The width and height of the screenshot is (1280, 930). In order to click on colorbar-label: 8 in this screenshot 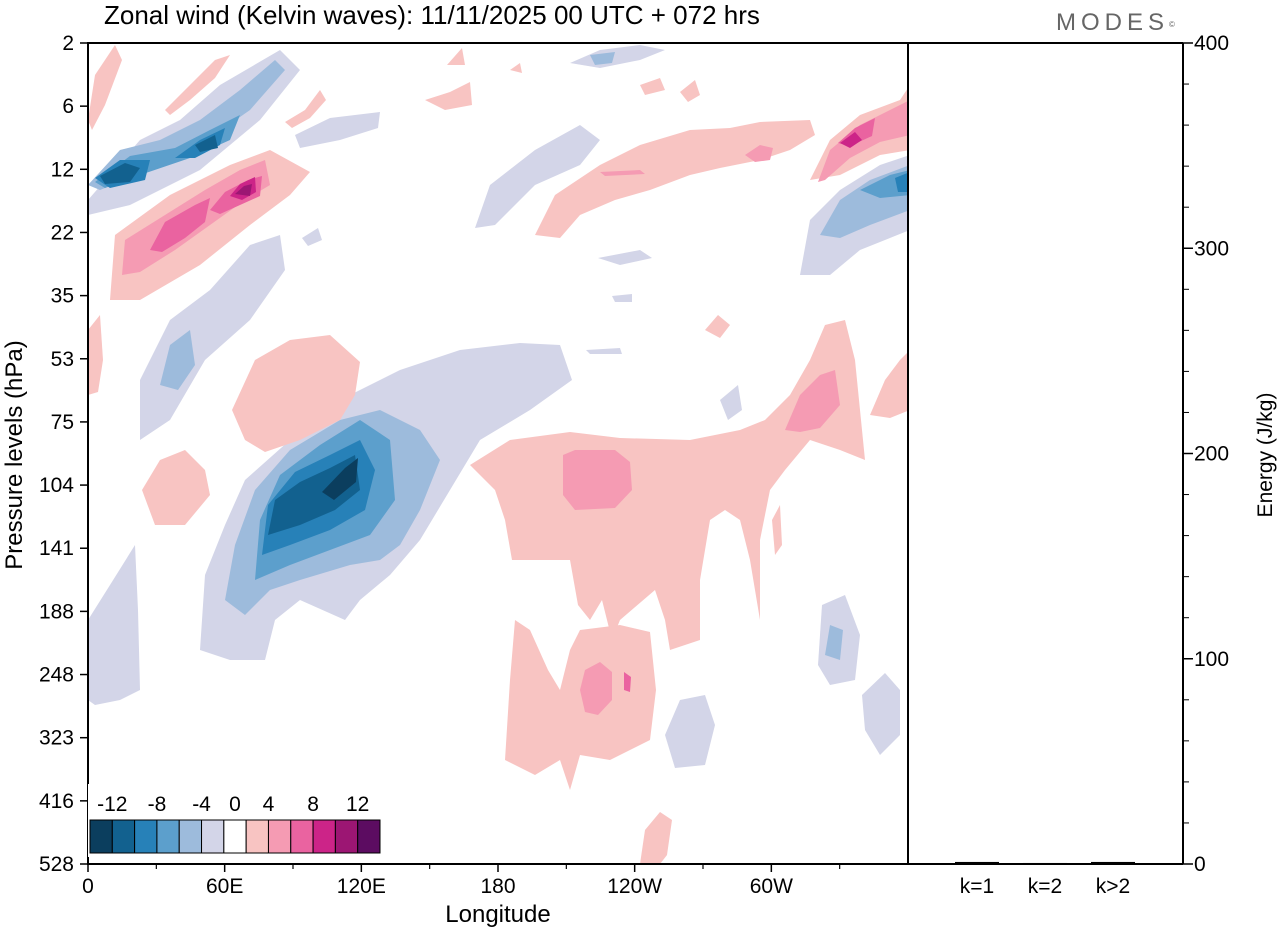, I will do `click(313, 804)`.